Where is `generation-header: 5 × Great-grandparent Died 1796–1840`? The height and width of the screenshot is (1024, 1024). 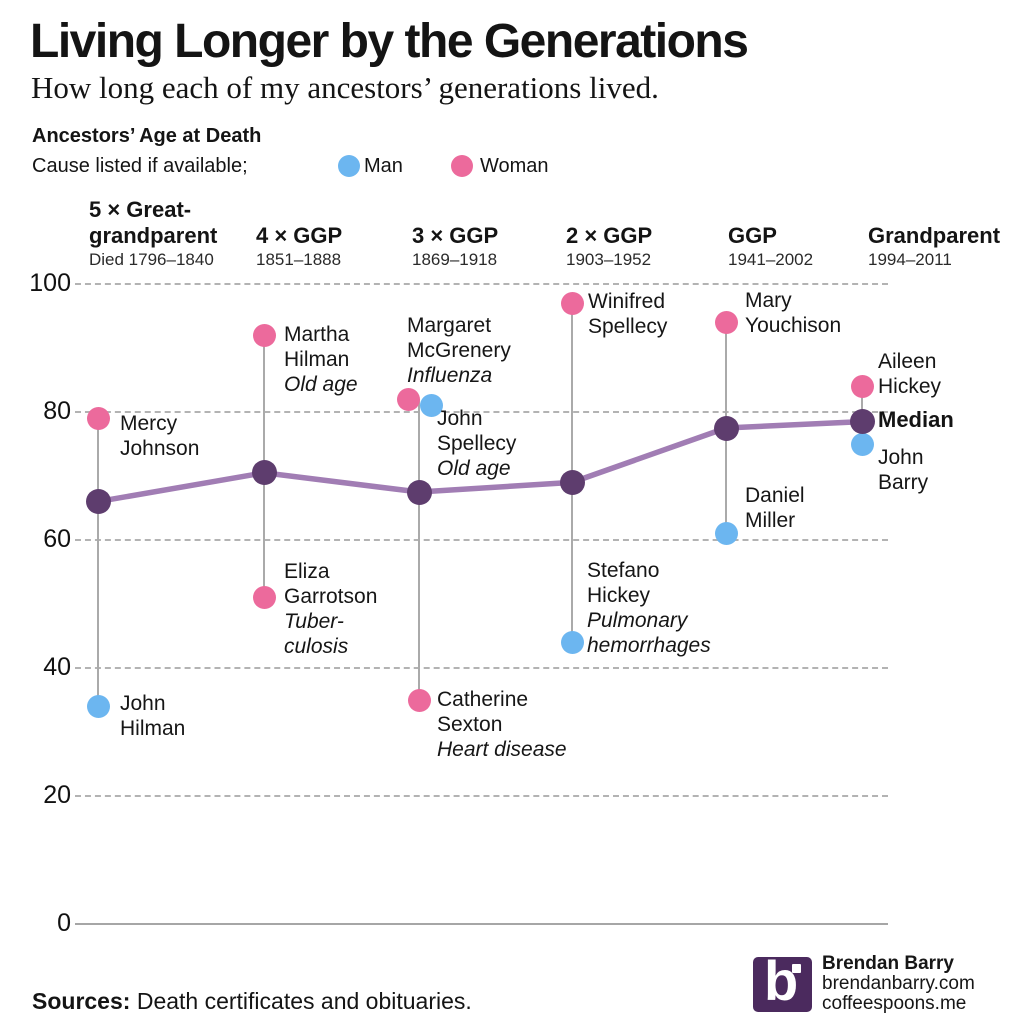 generation-header: 5 × Great-grandparent Died 1796–1840 is located at coordinates (179, 233).